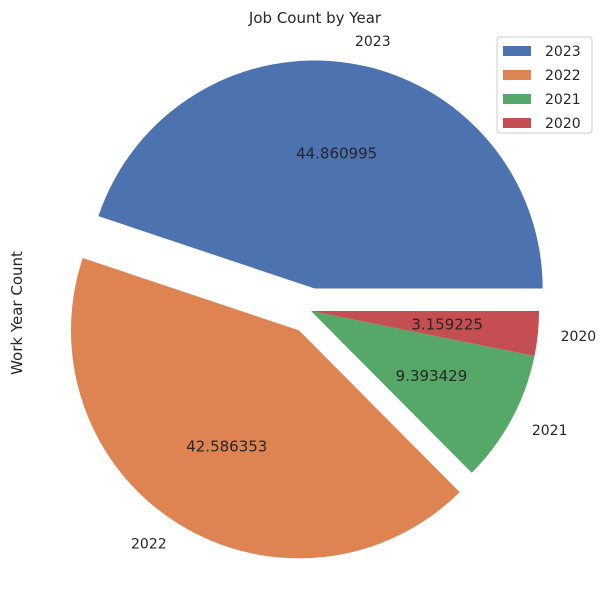 The image size is (610, 610). I want to click on legend-frame, so click(544, 85).